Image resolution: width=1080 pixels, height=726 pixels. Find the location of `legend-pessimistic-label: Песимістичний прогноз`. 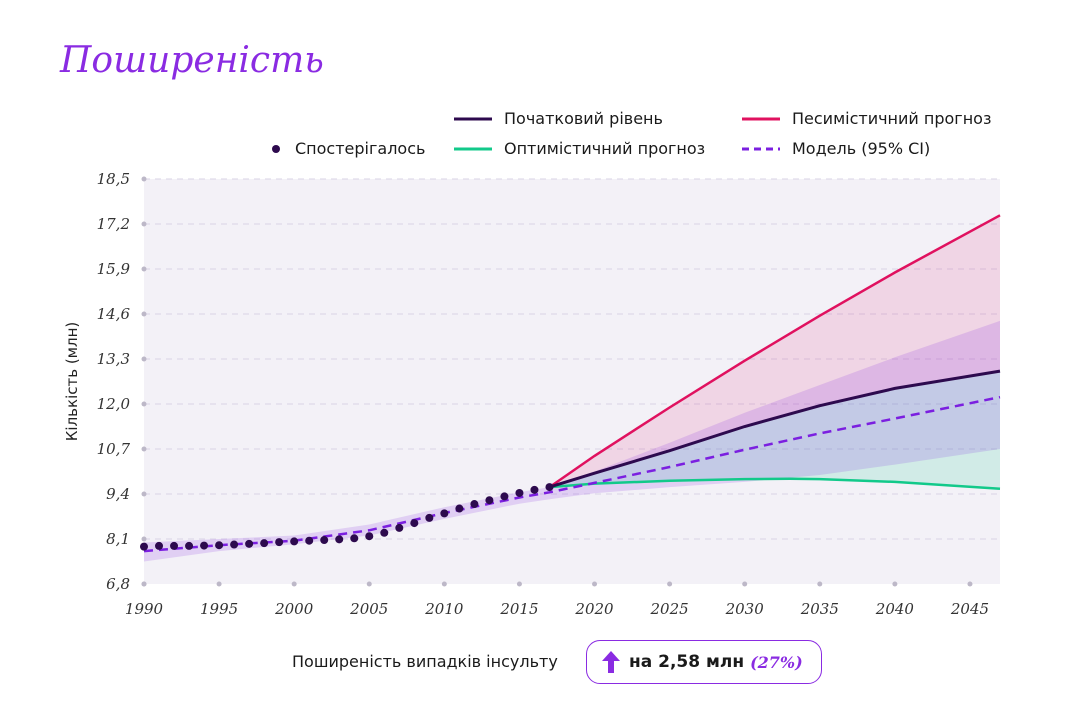

legend-pessimistic-label: Песимістичний прогноз is located at coordinates (892, 118).